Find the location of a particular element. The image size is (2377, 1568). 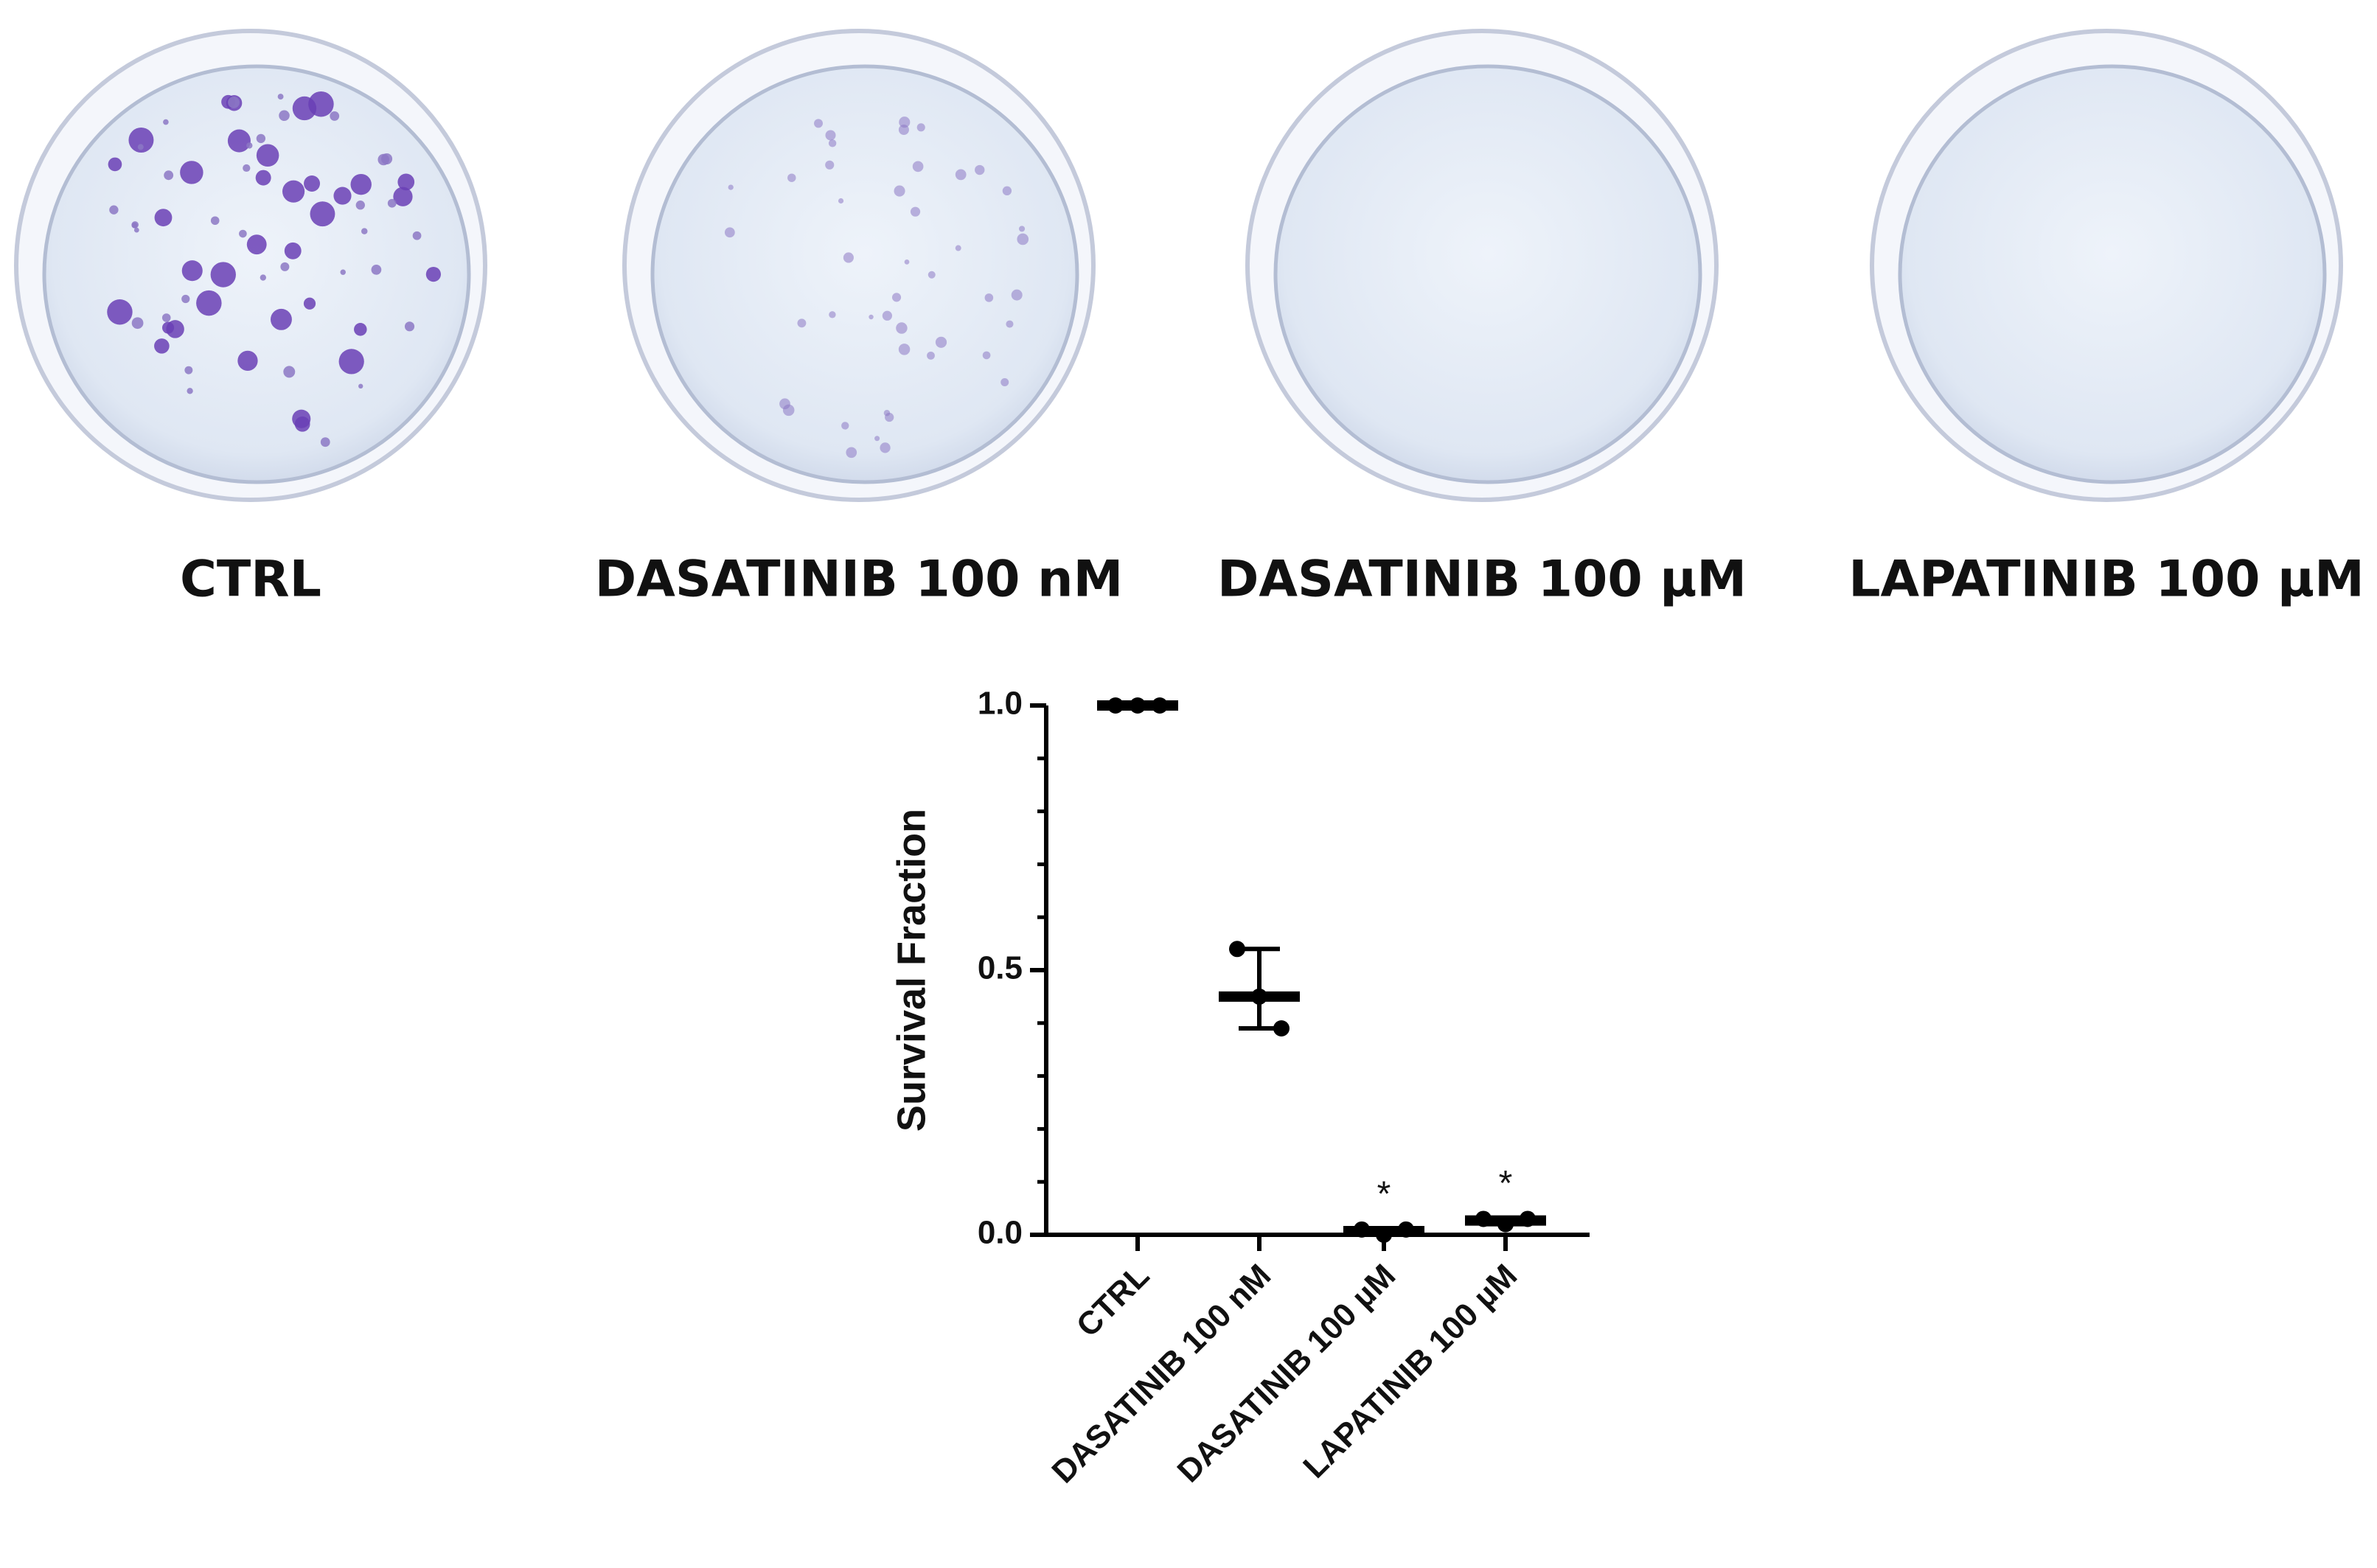

y-axis-label: Survival Fraction is located at coordinates (911, 970).